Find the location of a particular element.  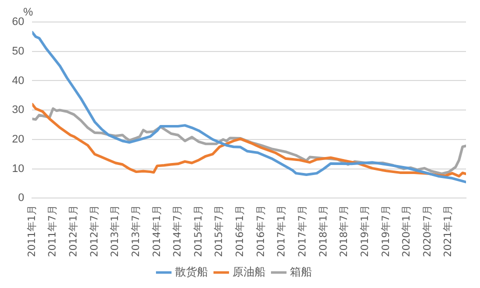

x-tick-label: 2020年7月 is located at coordinates (427, 231).